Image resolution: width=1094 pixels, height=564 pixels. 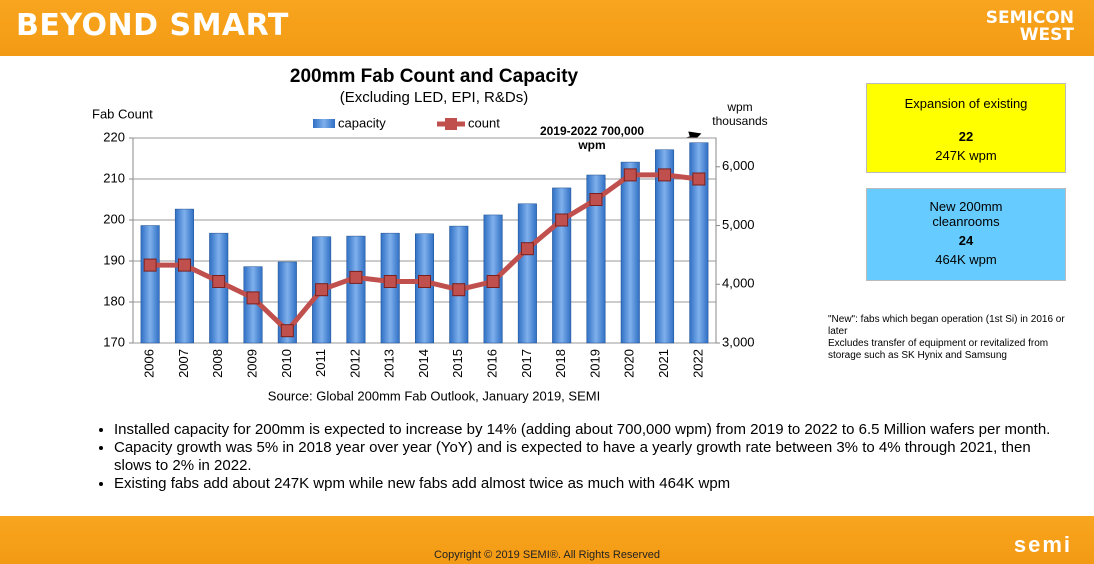 I want to click on box-count: 24, so click(x=966, y=240).